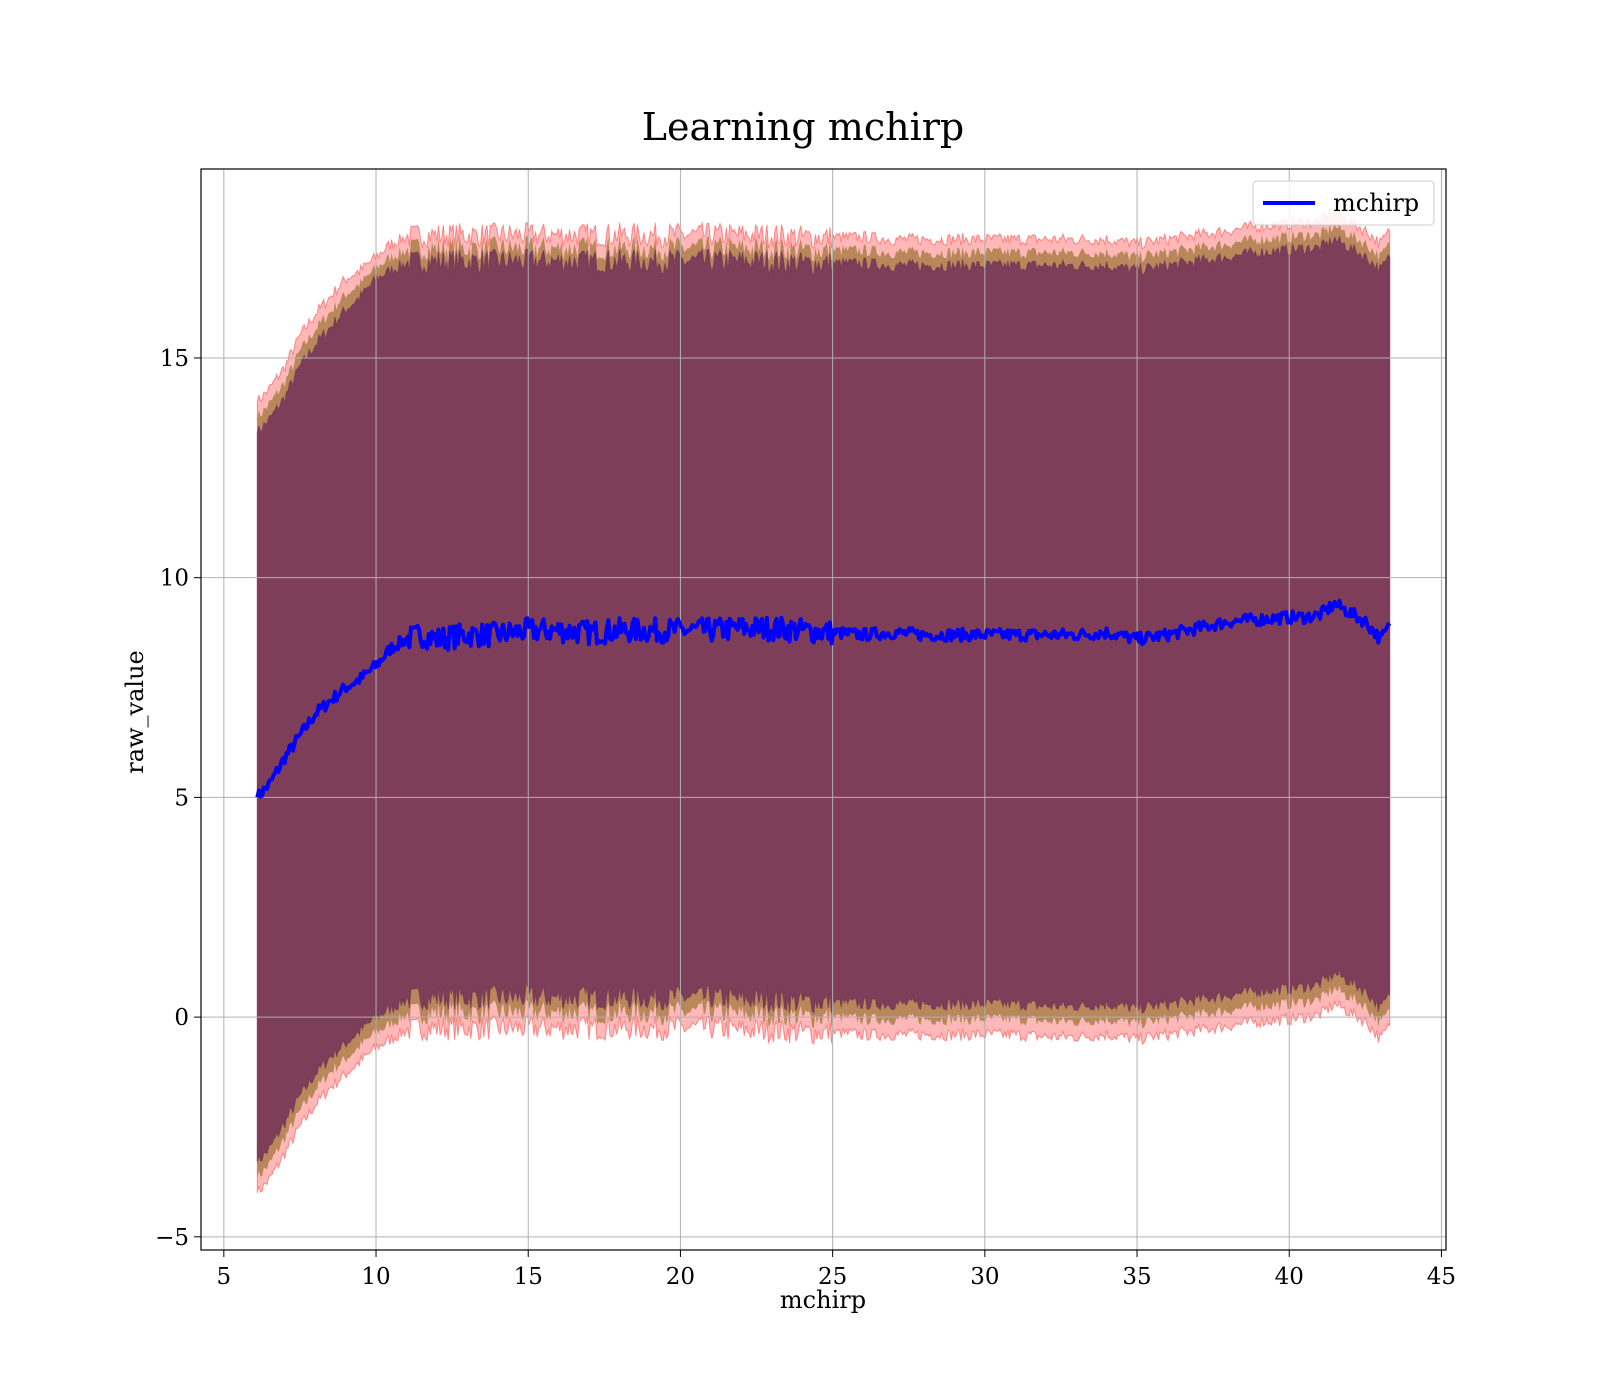 The image size is (1600, 1400). I want to click on y-axis-ticks: −5 0 5 10 15, so click(178, 798).